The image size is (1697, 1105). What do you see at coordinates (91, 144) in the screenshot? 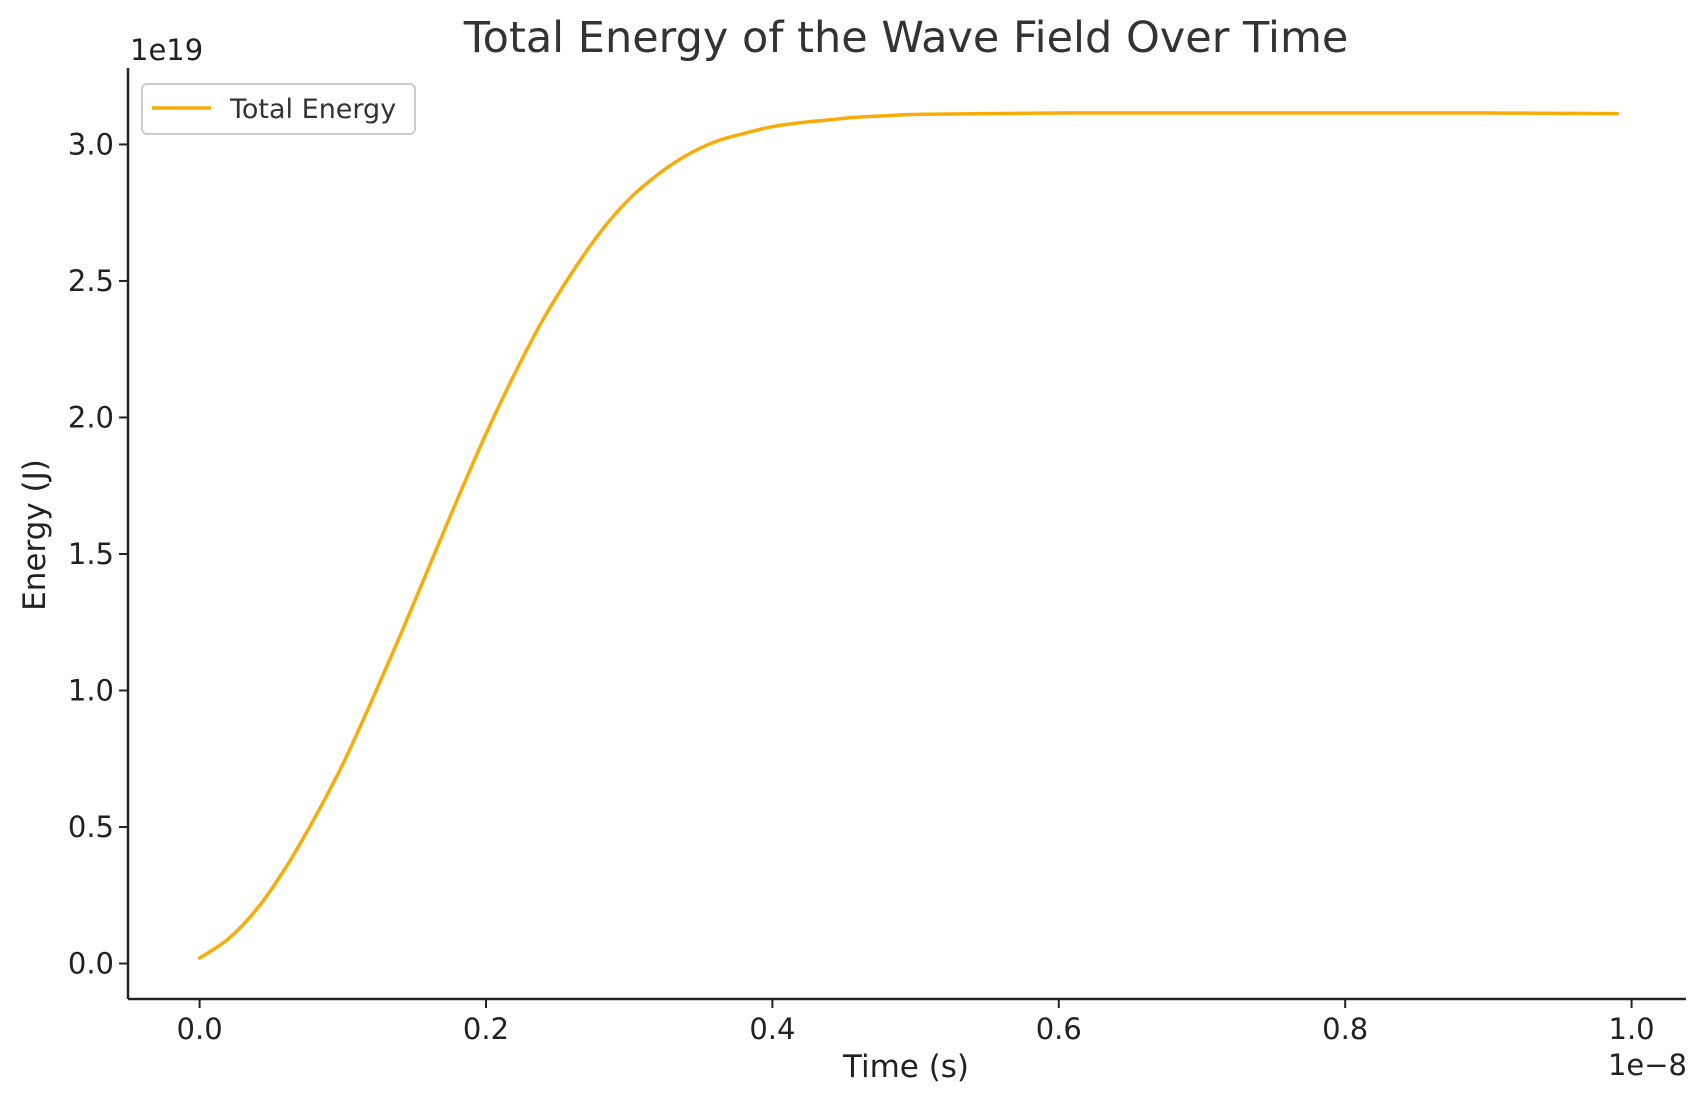
I see `y-tick-label: 3.0` at bounding box center [91, 144].